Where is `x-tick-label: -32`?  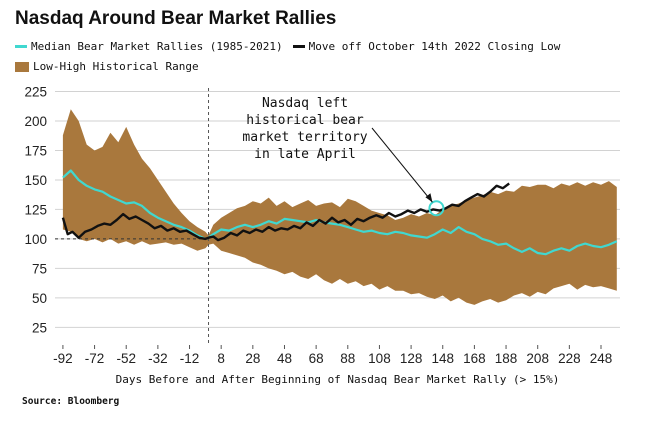
x-tick-label: -32 is located at coordinates (158, 358).